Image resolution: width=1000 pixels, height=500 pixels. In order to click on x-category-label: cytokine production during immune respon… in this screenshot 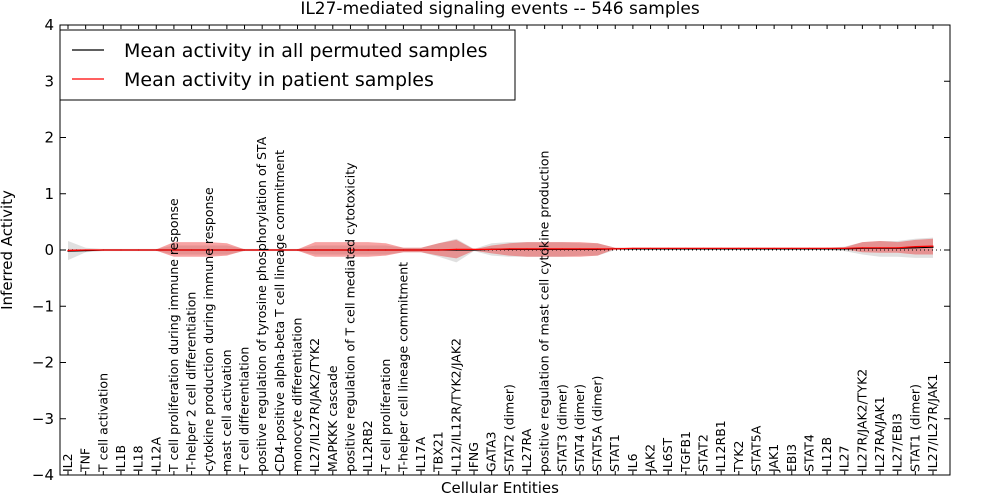, I will do `click(208, 329)`.